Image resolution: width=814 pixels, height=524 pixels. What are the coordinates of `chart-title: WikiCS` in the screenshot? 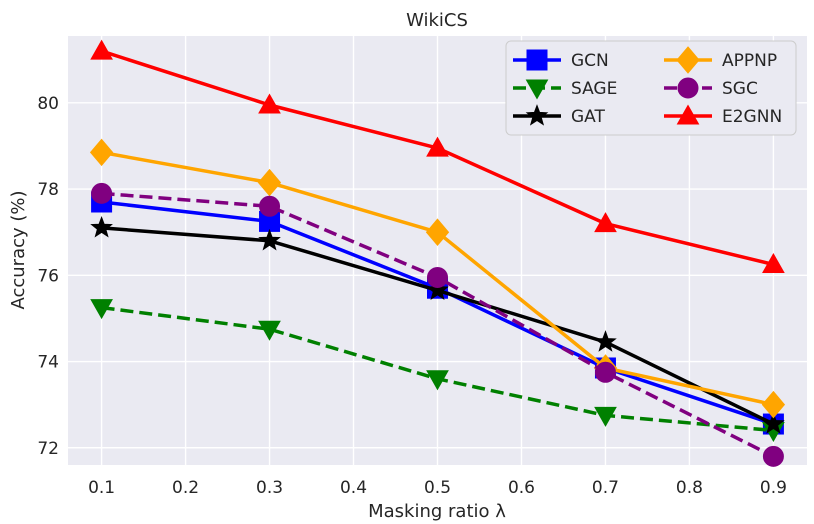 It's located at (437, 20).